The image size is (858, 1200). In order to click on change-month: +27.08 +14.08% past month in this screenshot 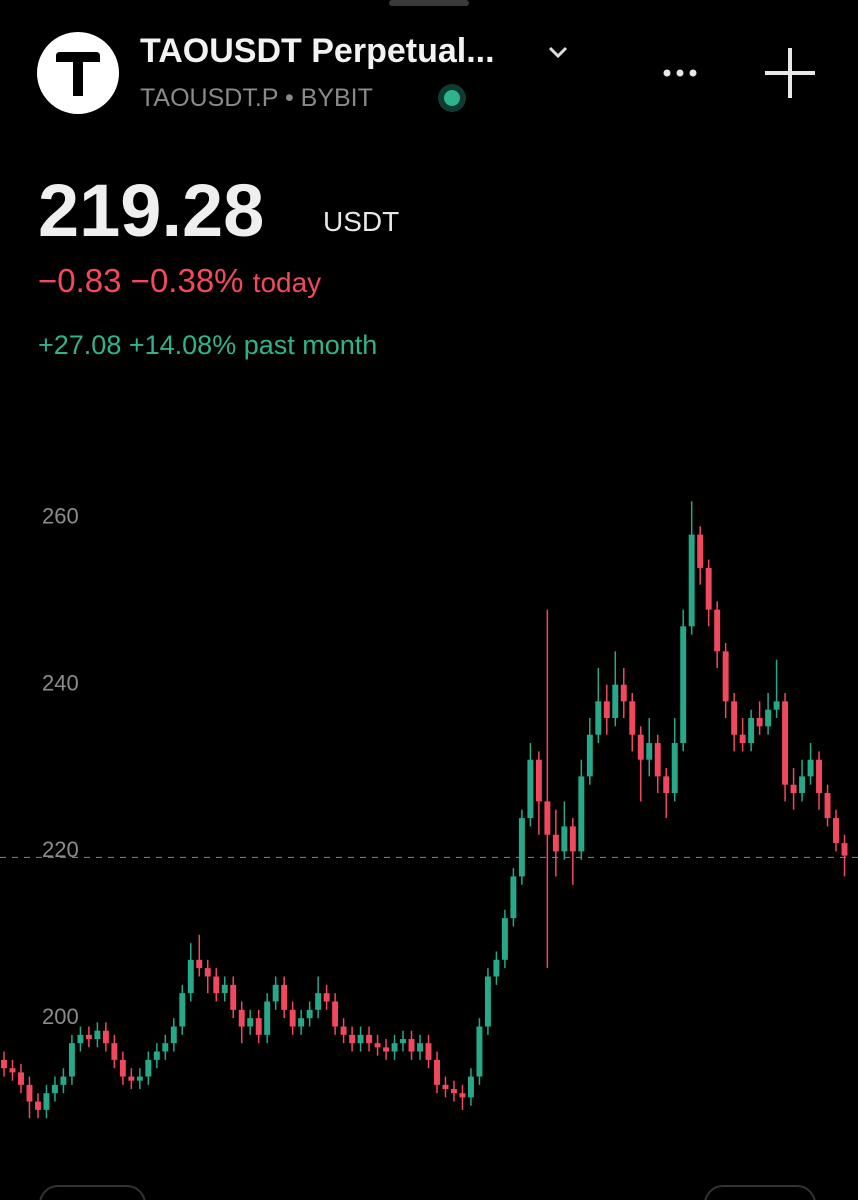, I will do `click(207, 345)`.